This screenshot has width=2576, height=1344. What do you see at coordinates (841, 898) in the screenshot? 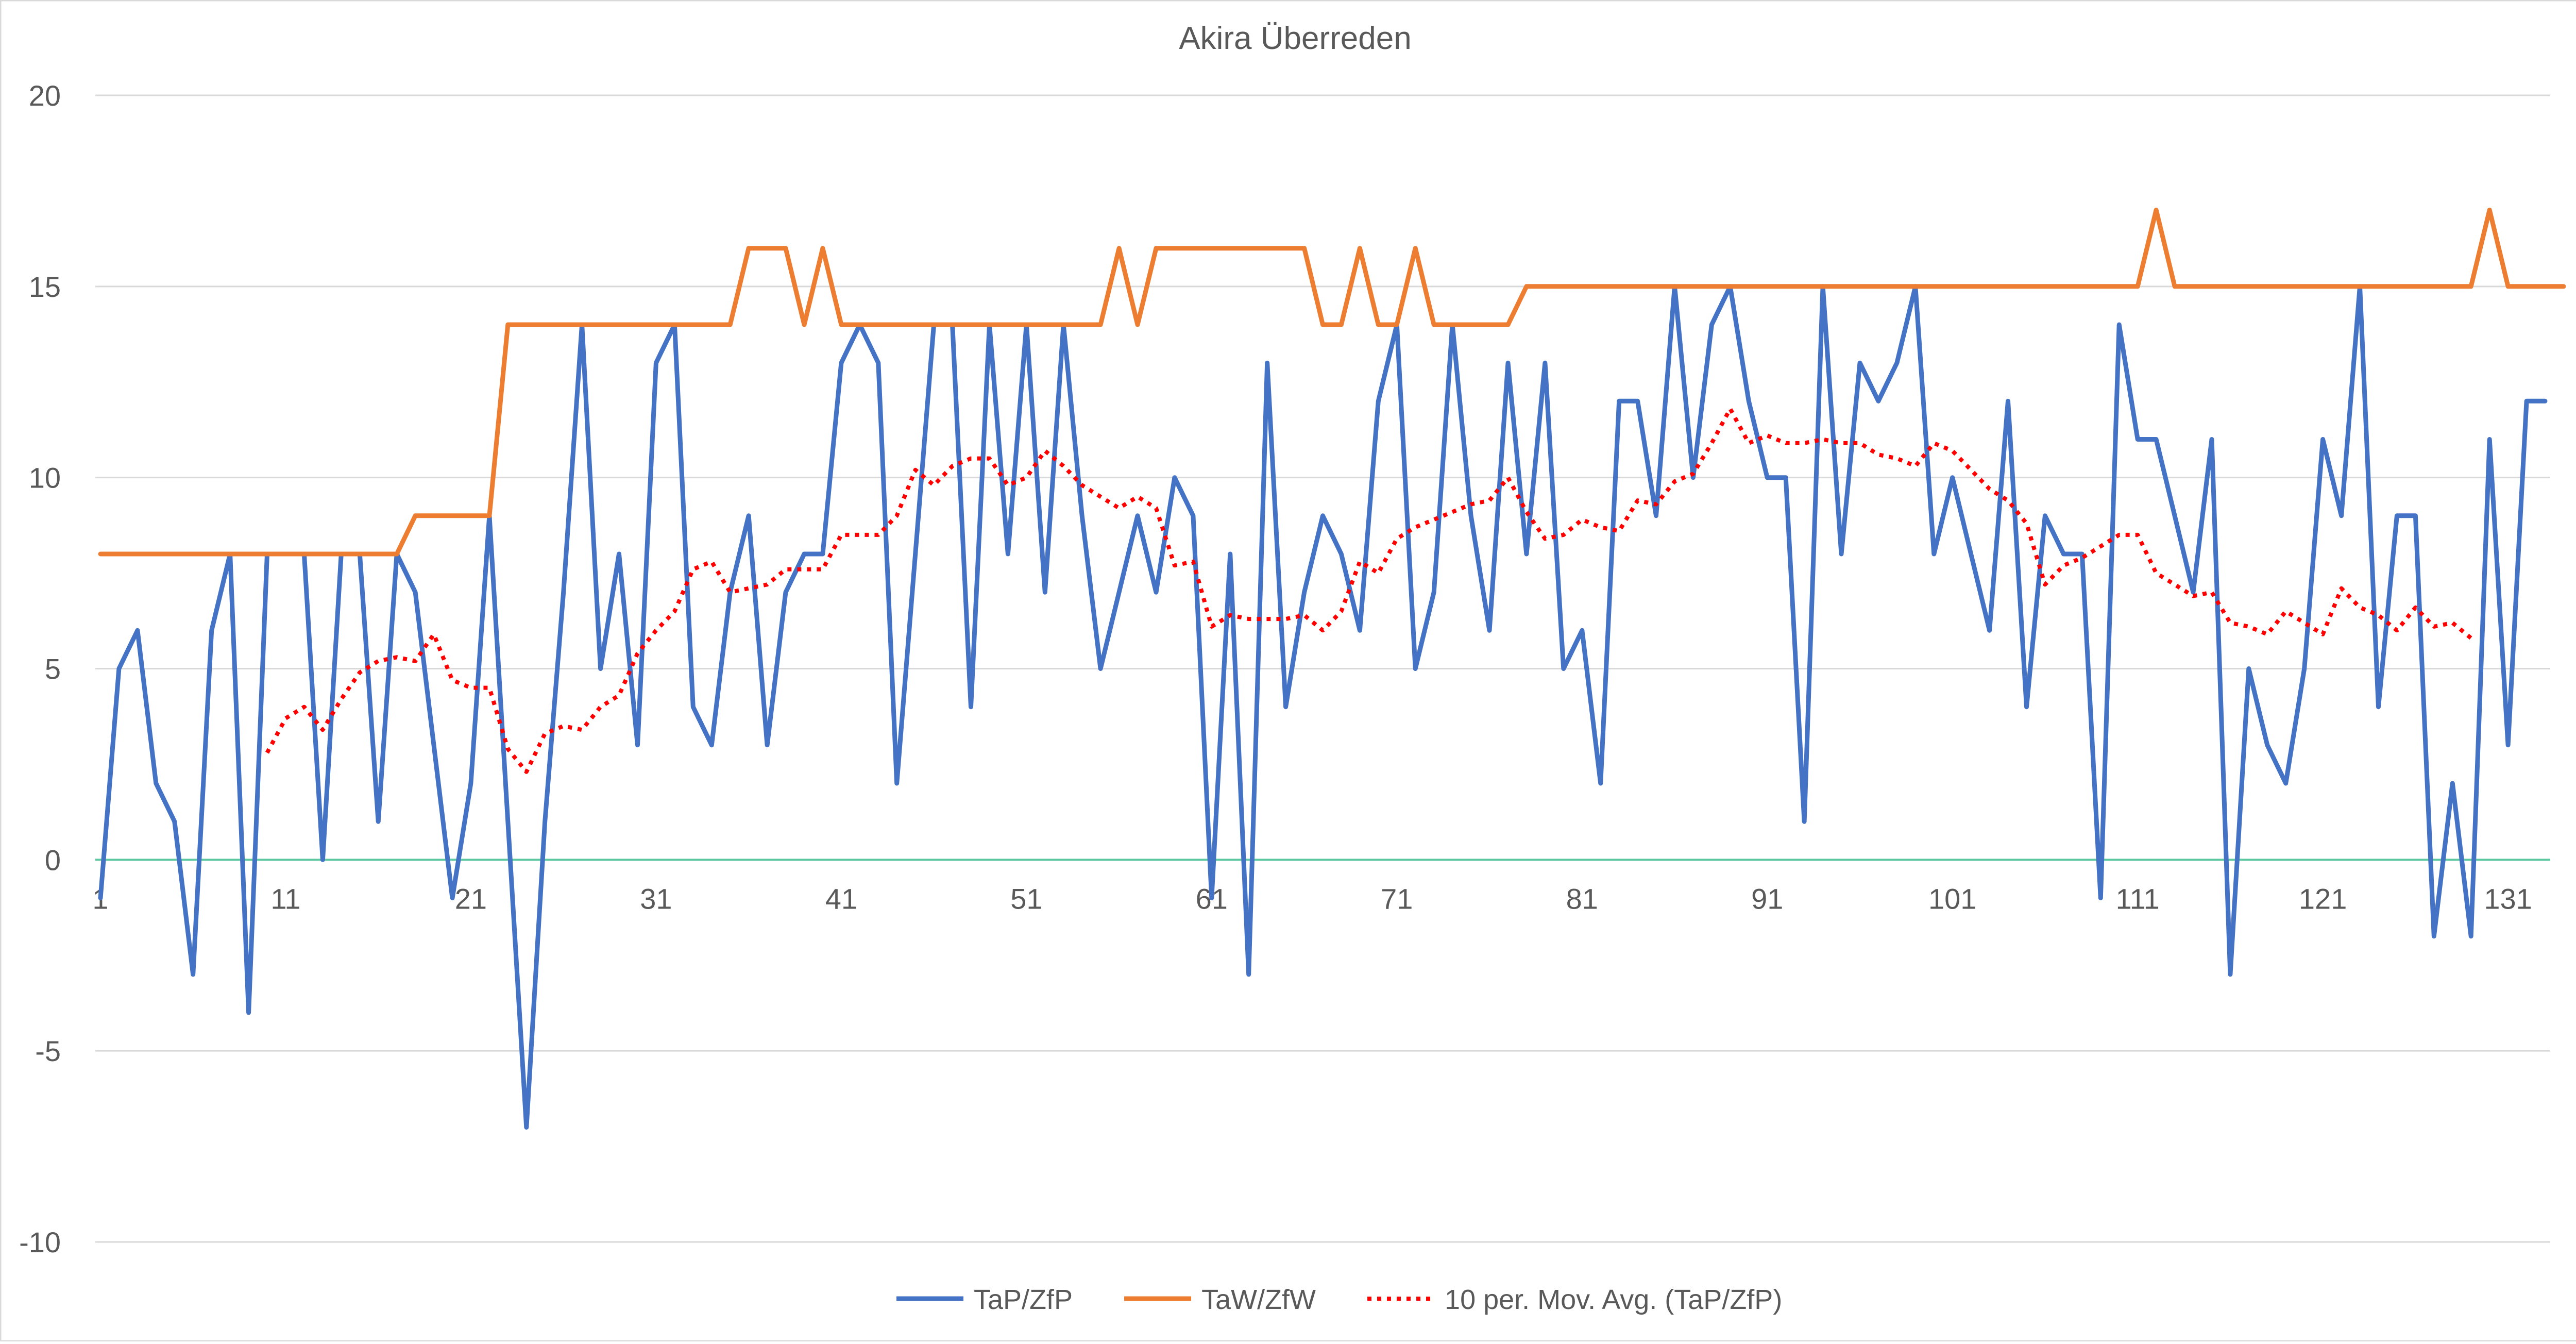
I see `x-tick-label: 41` at bounding box center [841, 898].